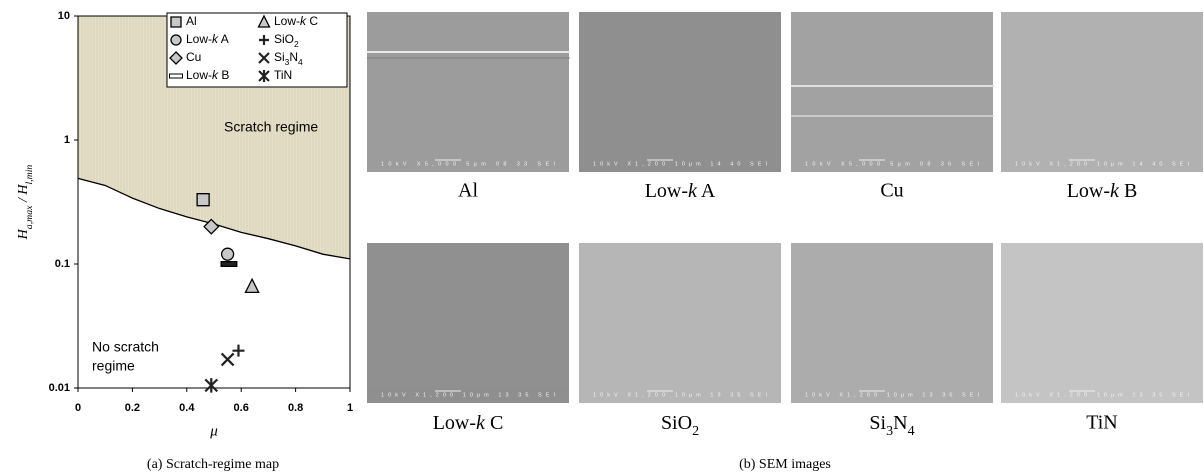 This screenshot has width=1204, height=474. I want to click on sem-label: Low-k C, so click(468, 423).